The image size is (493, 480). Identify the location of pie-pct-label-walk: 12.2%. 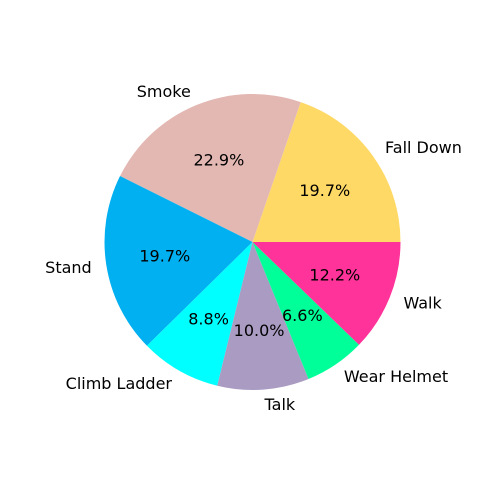
(334, 275).